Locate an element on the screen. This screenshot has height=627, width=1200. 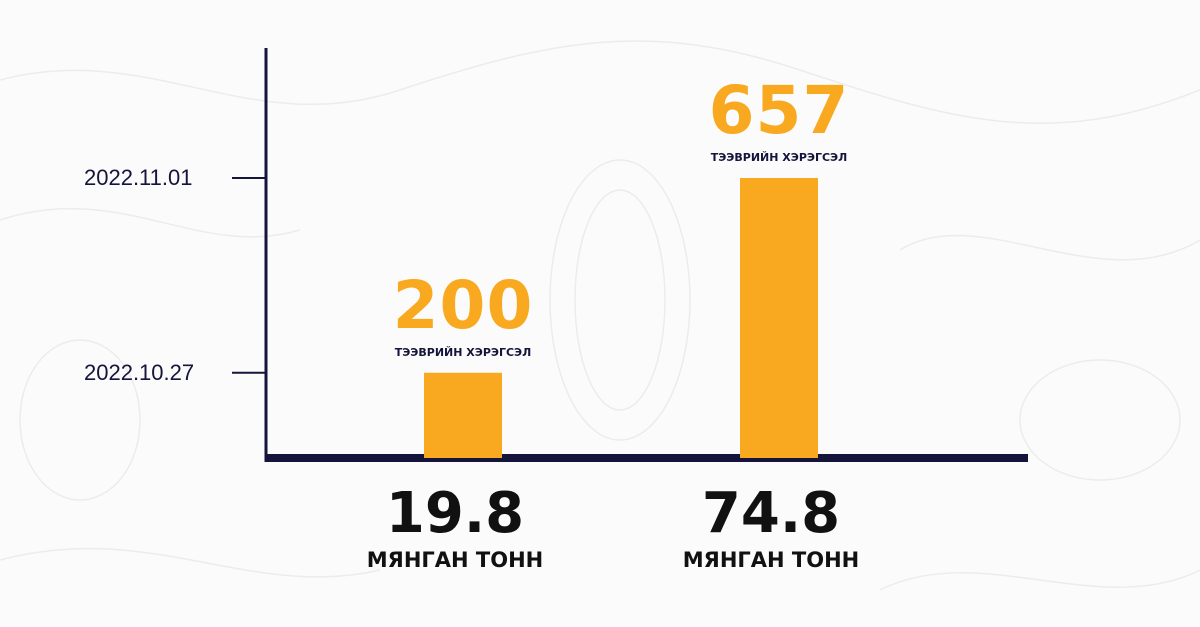
data-label: 657 is located at coordinates (779, 110).